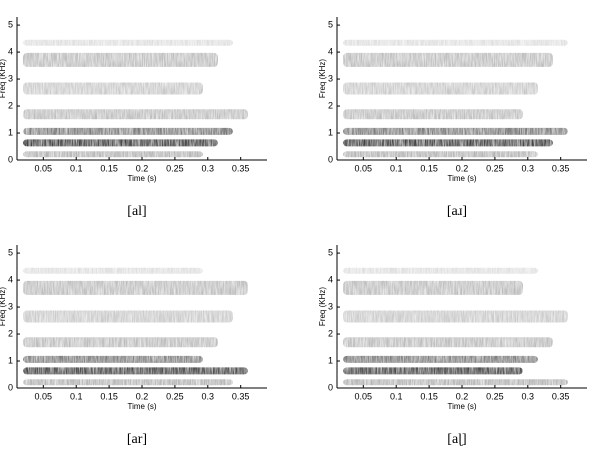  What do you see at coordinates (456, 439) in the screenshot?
I see `caption: [aɭ]` at bounding box center [456, 439].